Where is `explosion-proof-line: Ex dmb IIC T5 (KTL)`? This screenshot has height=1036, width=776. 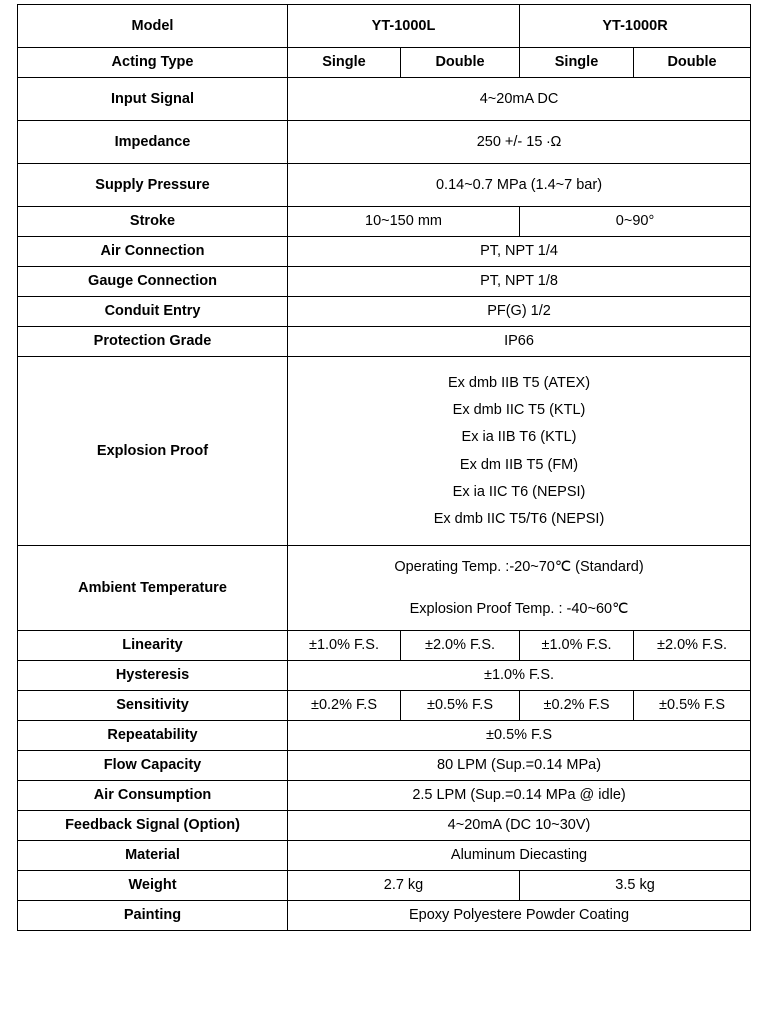
explosion-proof-line: Ex dmb IIC T5 (KTL) is located at coordinates (519, 410).